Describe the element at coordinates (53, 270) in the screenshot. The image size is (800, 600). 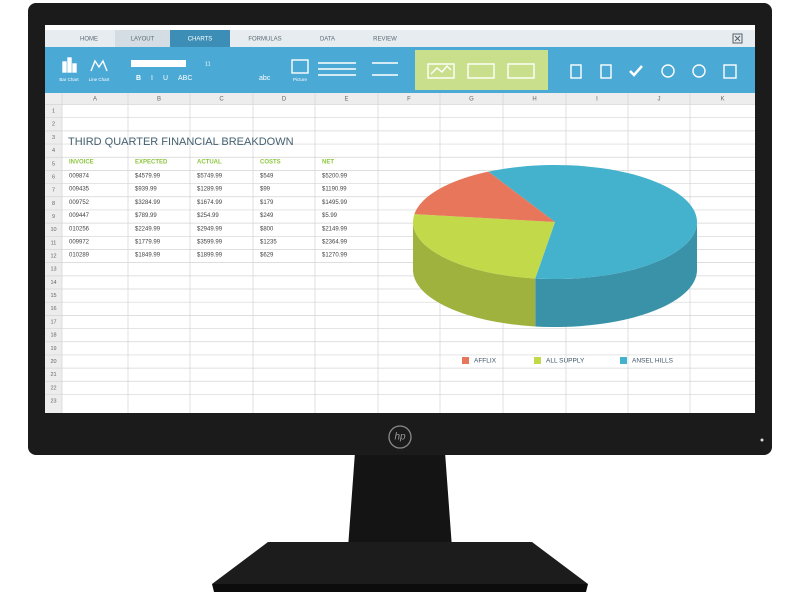
I see `row-header: 13` at that location.